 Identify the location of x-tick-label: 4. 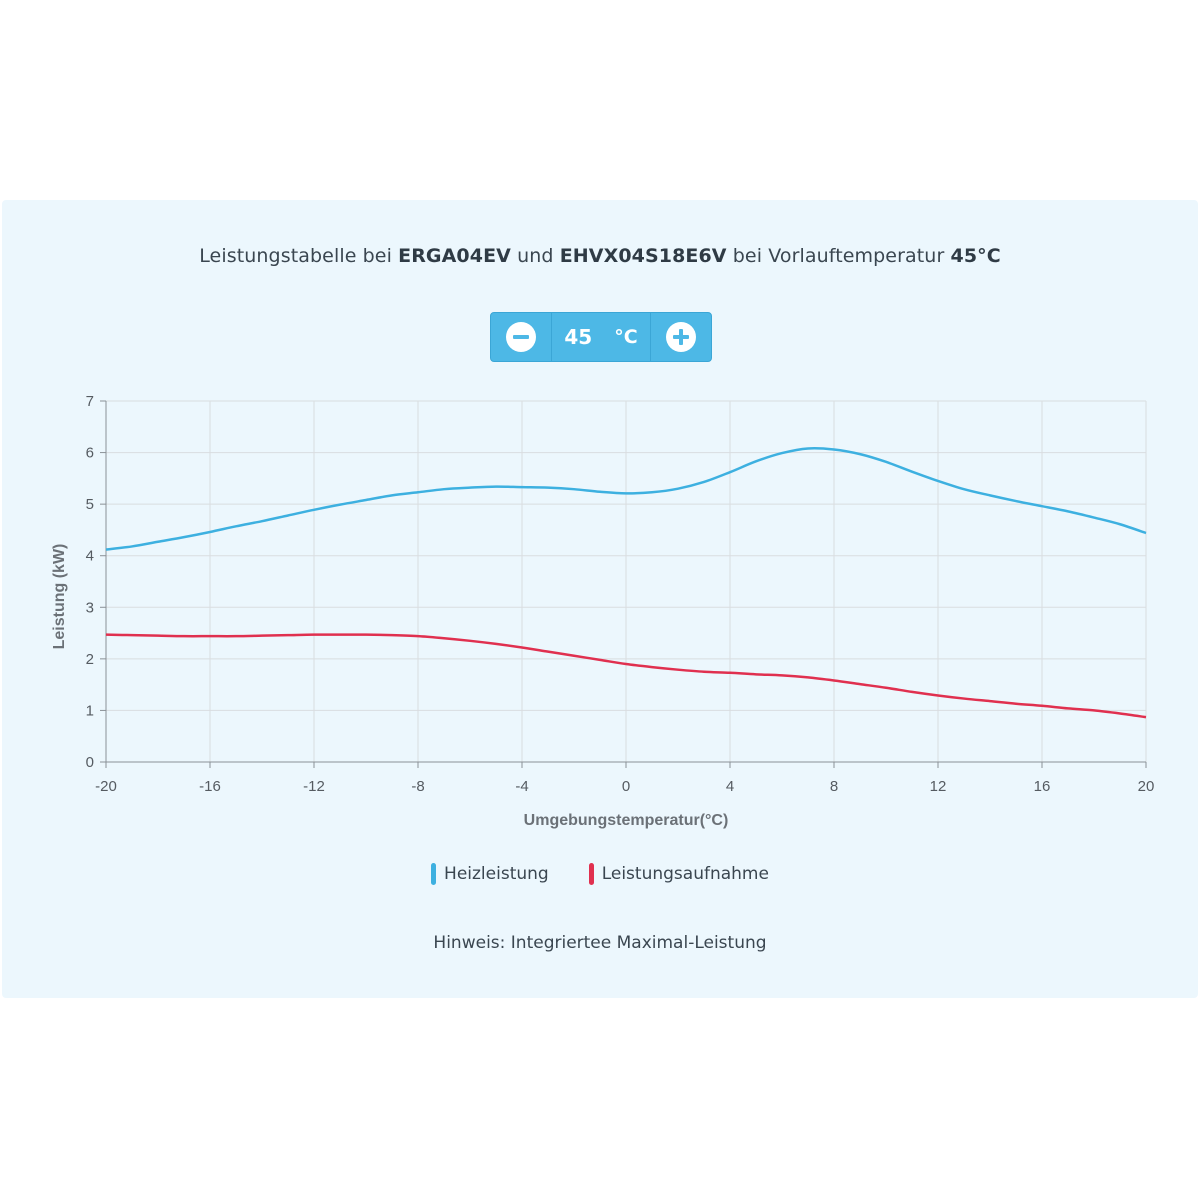
(730, 786).